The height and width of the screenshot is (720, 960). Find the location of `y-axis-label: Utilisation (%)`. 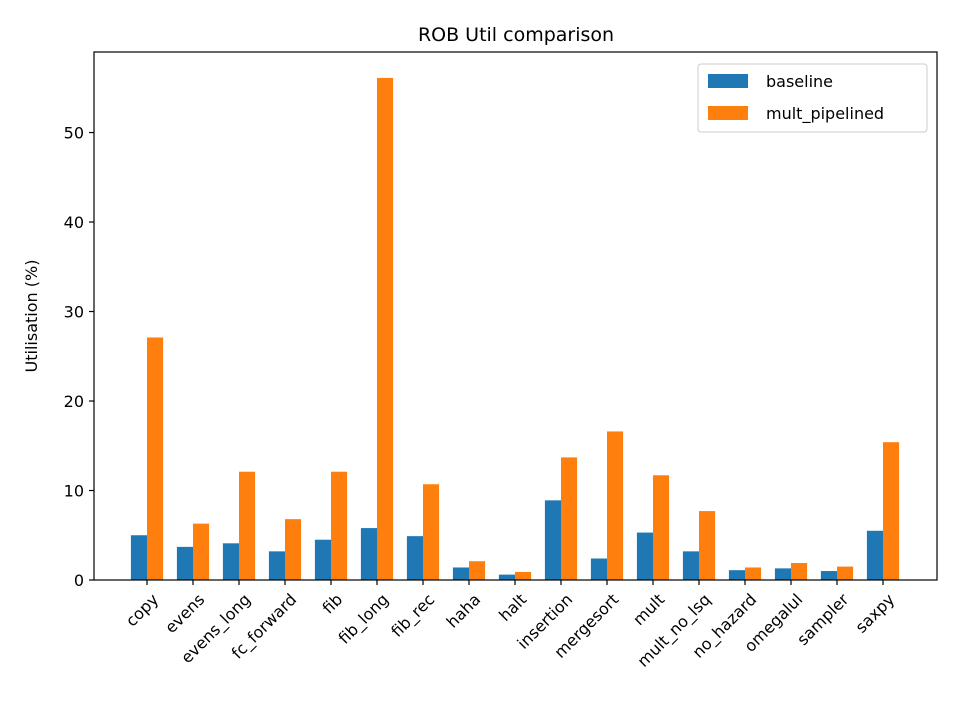

y-axis-label: Utilisation (%) is located at coordinates (31, 316).